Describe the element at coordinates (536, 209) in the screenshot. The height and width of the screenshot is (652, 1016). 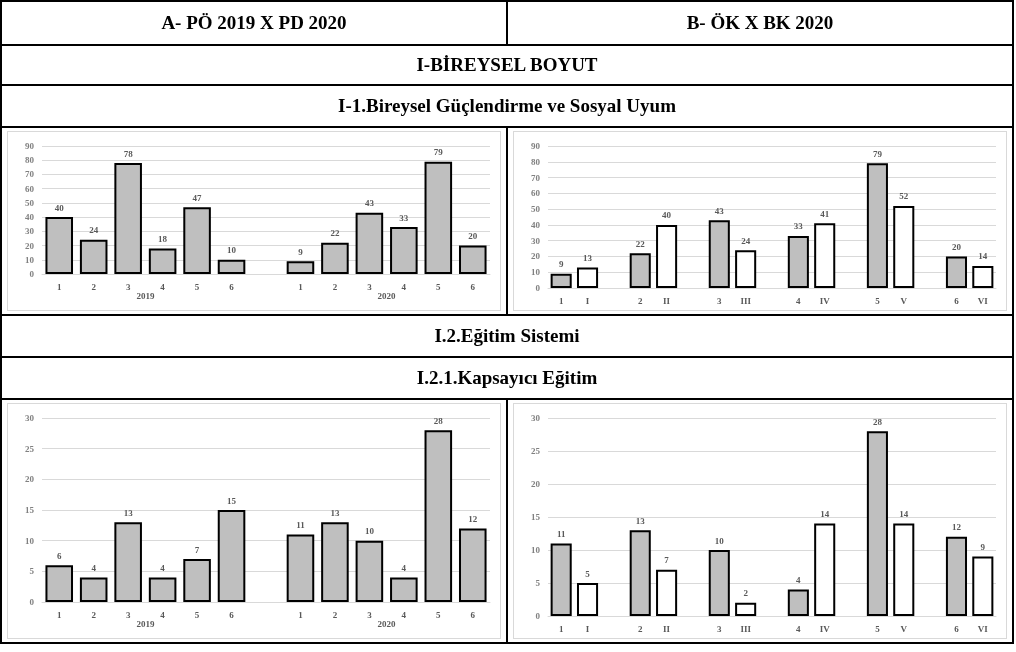
I see `y-tick-label: 50` at that location.